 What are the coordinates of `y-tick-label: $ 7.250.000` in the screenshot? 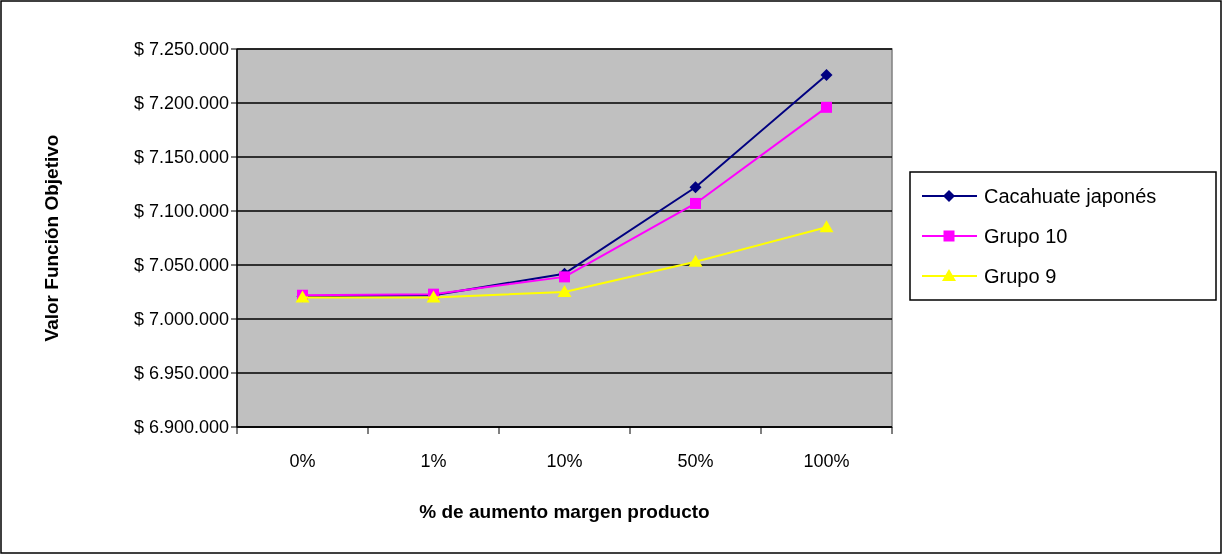 It's located at (181, 49).